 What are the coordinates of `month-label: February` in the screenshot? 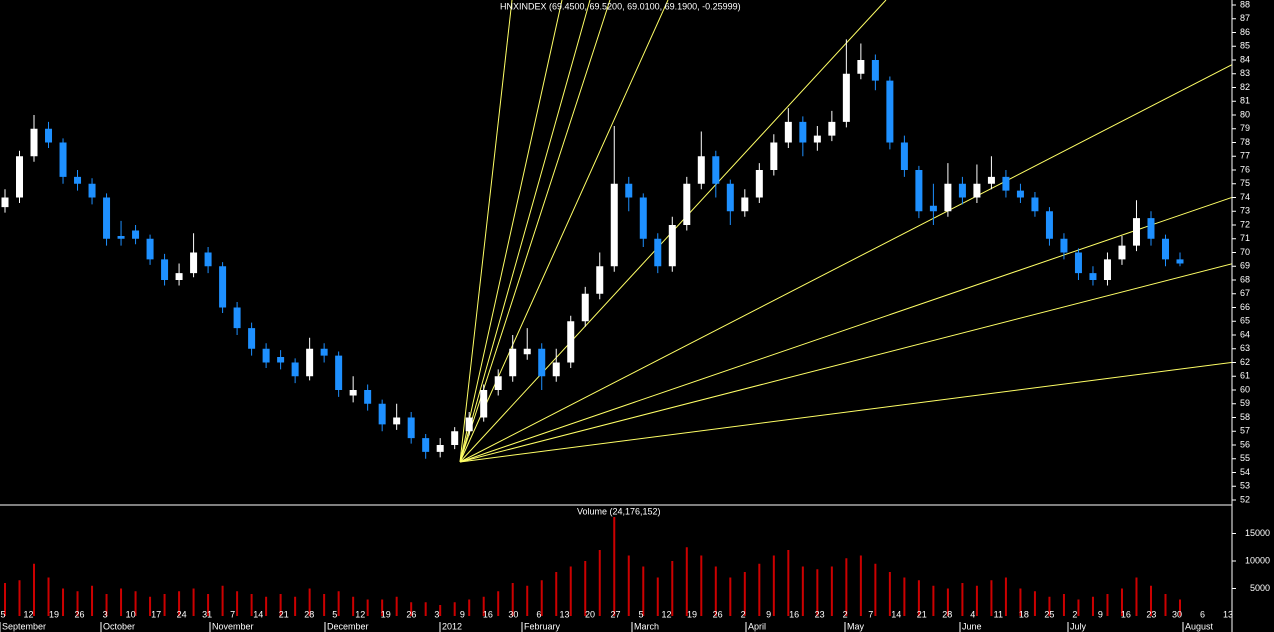 It's located at (542, 626).